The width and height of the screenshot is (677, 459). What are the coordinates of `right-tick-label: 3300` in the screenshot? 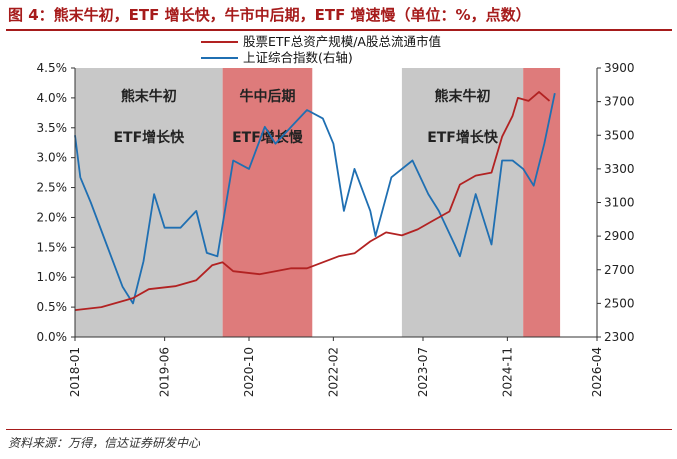 It's located at (619, 169).